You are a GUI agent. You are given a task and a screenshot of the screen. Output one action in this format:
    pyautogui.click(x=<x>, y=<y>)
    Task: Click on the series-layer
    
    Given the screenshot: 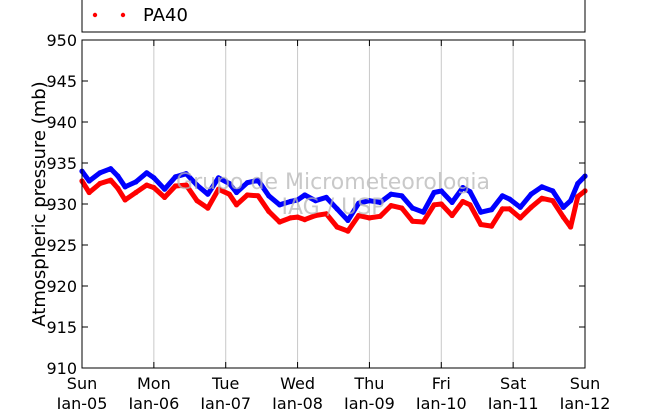 What is the action you would take?
    pyautogui.click(x=333, y=200)
    